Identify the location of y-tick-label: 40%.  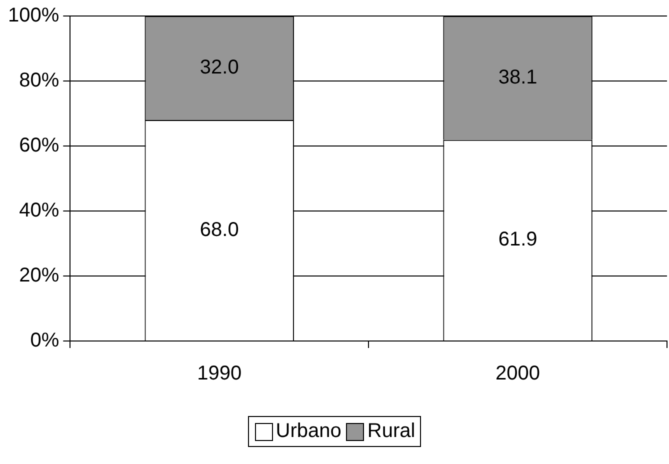
(39, 211).